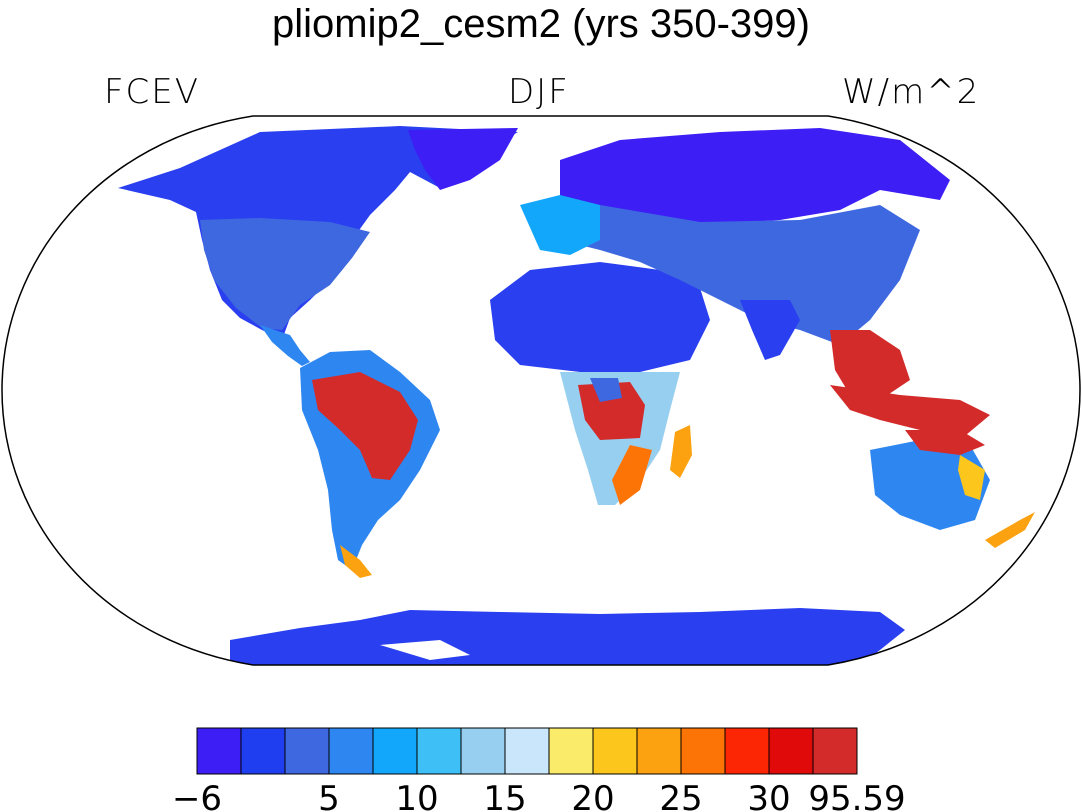 The width and height of the screenshot is (1082, 812). I want to click on eurasia-north, so click(755, 176).